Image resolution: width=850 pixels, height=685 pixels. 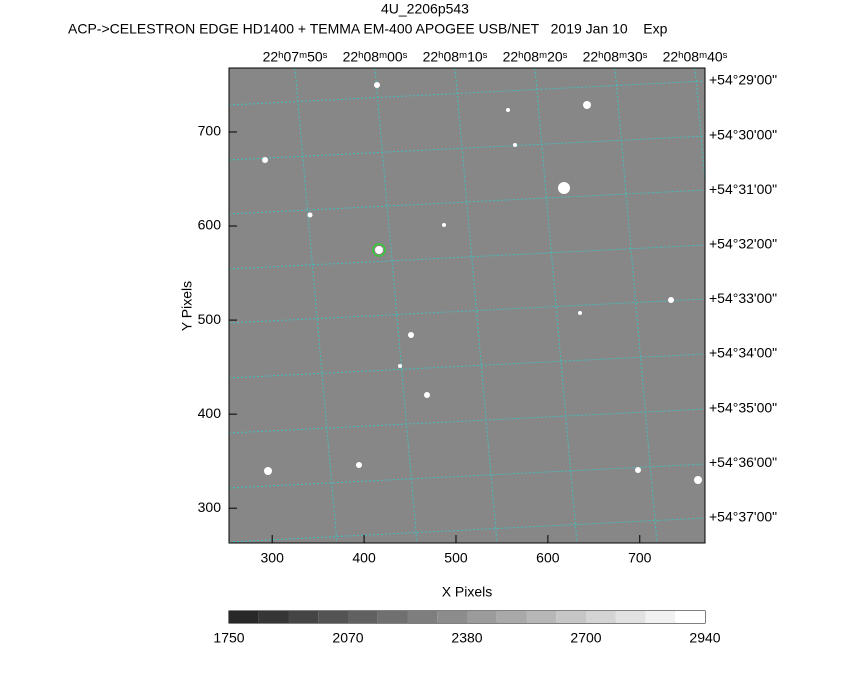 What do you see at coordinates (548, 558) in the screenshot?
I see `x-tick-label: 600` at bounding box center [548, 558].